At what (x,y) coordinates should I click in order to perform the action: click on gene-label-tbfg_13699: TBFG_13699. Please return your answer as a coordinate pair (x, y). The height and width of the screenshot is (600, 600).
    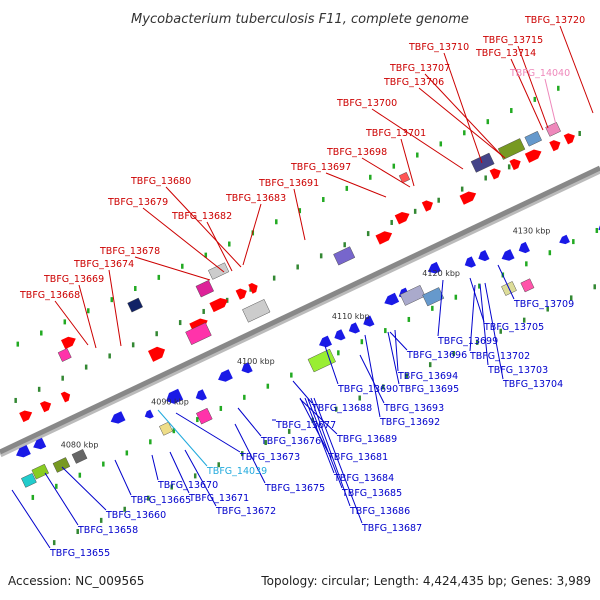
    Looking at the image, I should click on (467, 341).